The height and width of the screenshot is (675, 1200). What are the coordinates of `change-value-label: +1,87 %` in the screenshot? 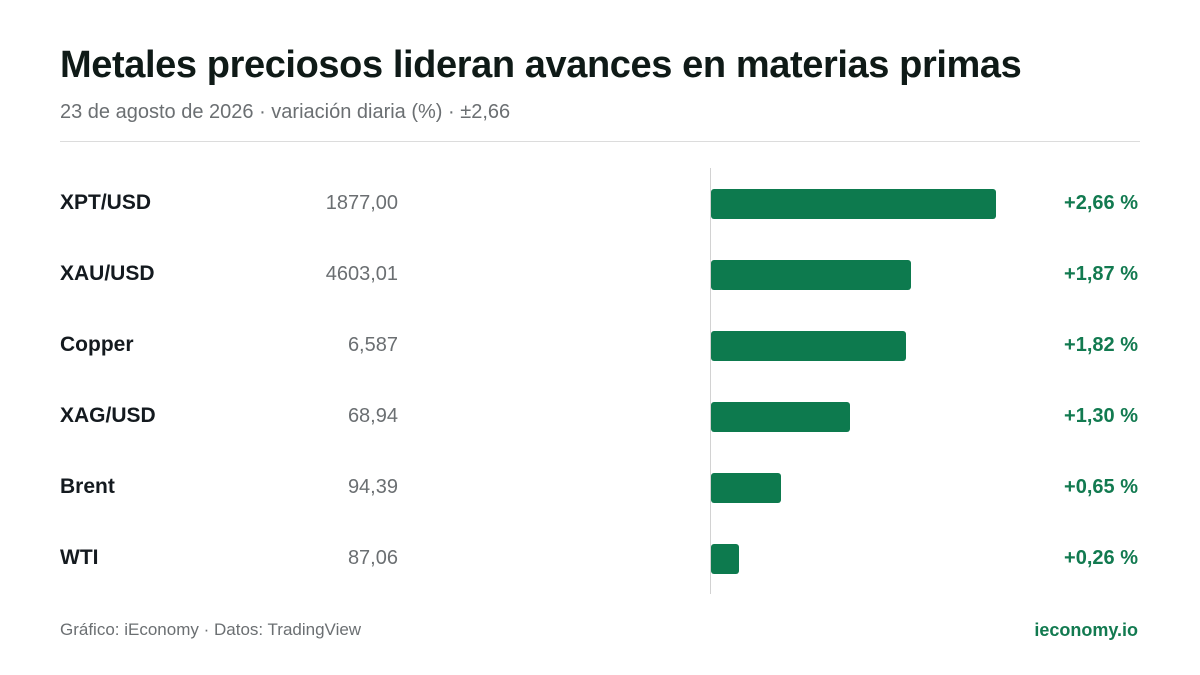 It's located at (1101, 274).